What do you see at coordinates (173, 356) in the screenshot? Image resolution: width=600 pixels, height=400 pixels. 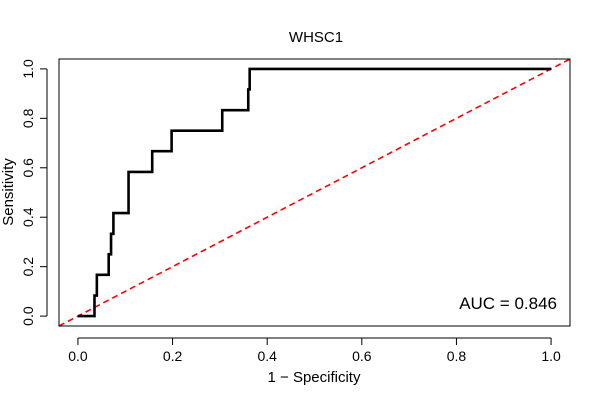 I see `x-tick-label: 0.2` at bounding box center [173, 356].